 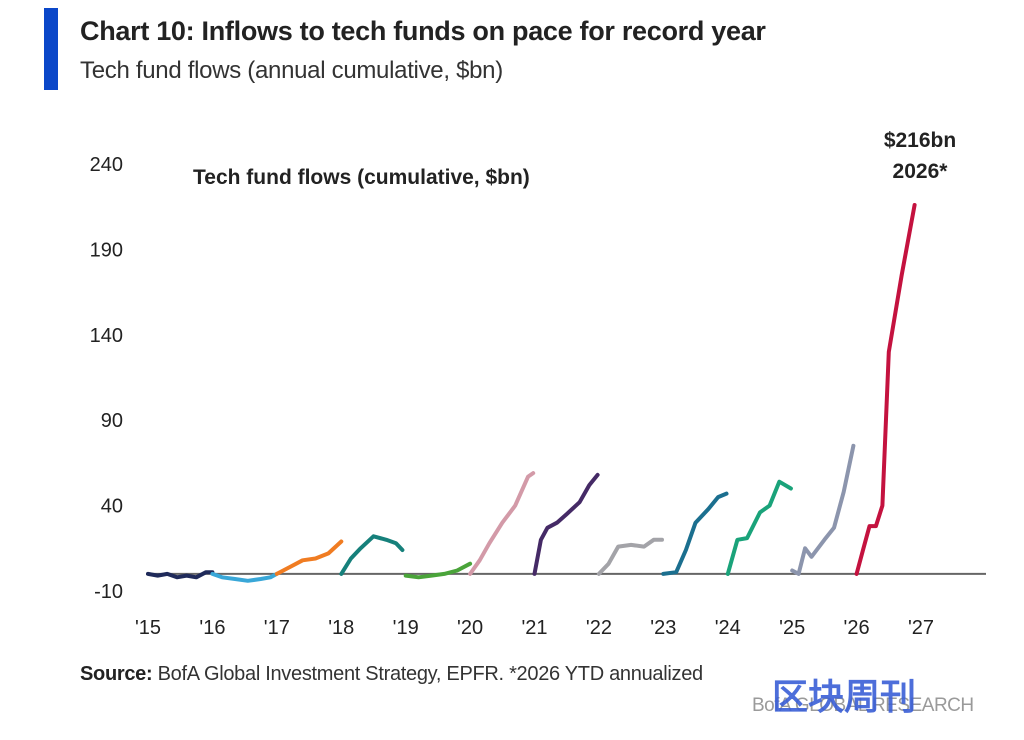 What do you see at coordinates (921, 628) in the screenshot?
I see `x-tick-label: '27` at bounding box center [921, 628].